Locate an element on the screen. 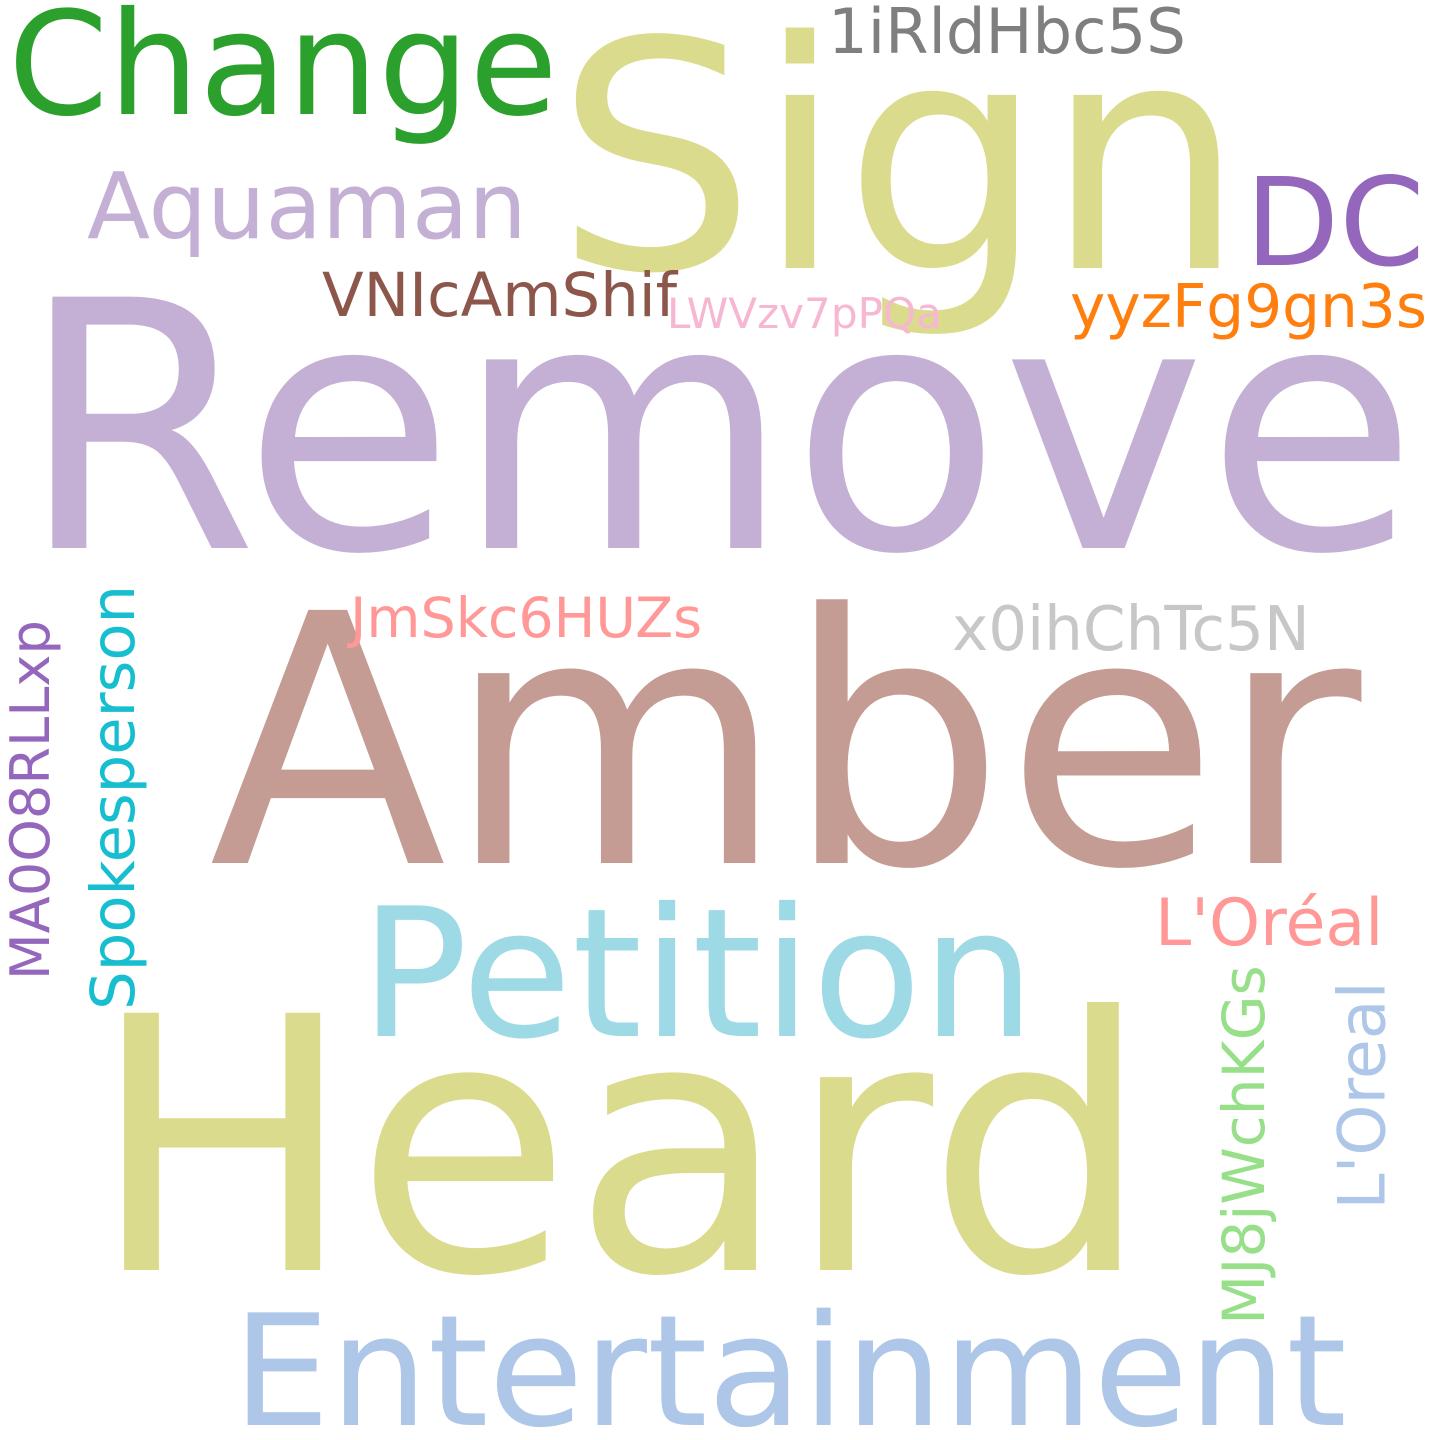 The image size is (1440, 1440). word-vnicamshif: VNIcAmShif is located at coordinates (500, 295).